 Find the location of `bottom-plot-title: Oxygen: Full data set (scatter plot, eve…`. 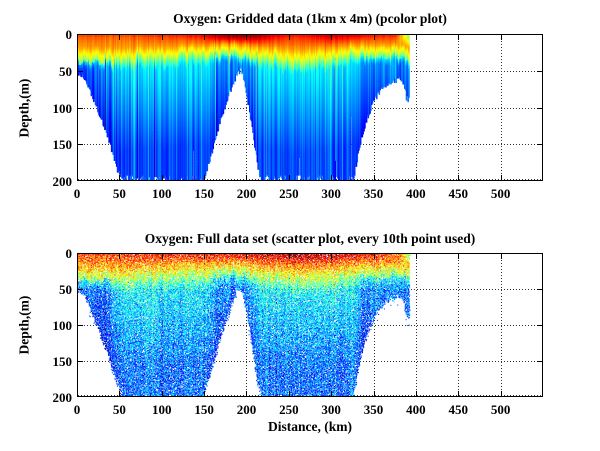

bottom-plot-title: Oxygen: Full data set (scatter plot, eve… is located at coordinates (310, 238).